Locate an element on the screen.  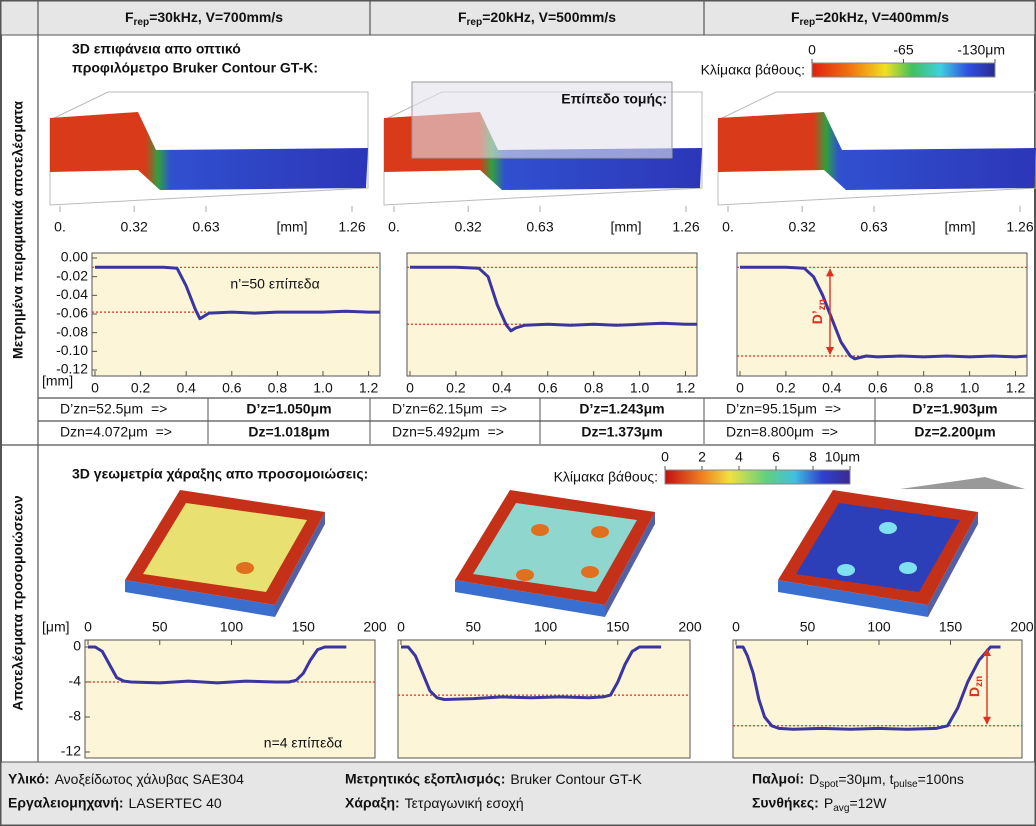
x-tick-label: 0.4 is located at coordinates (502, 388).